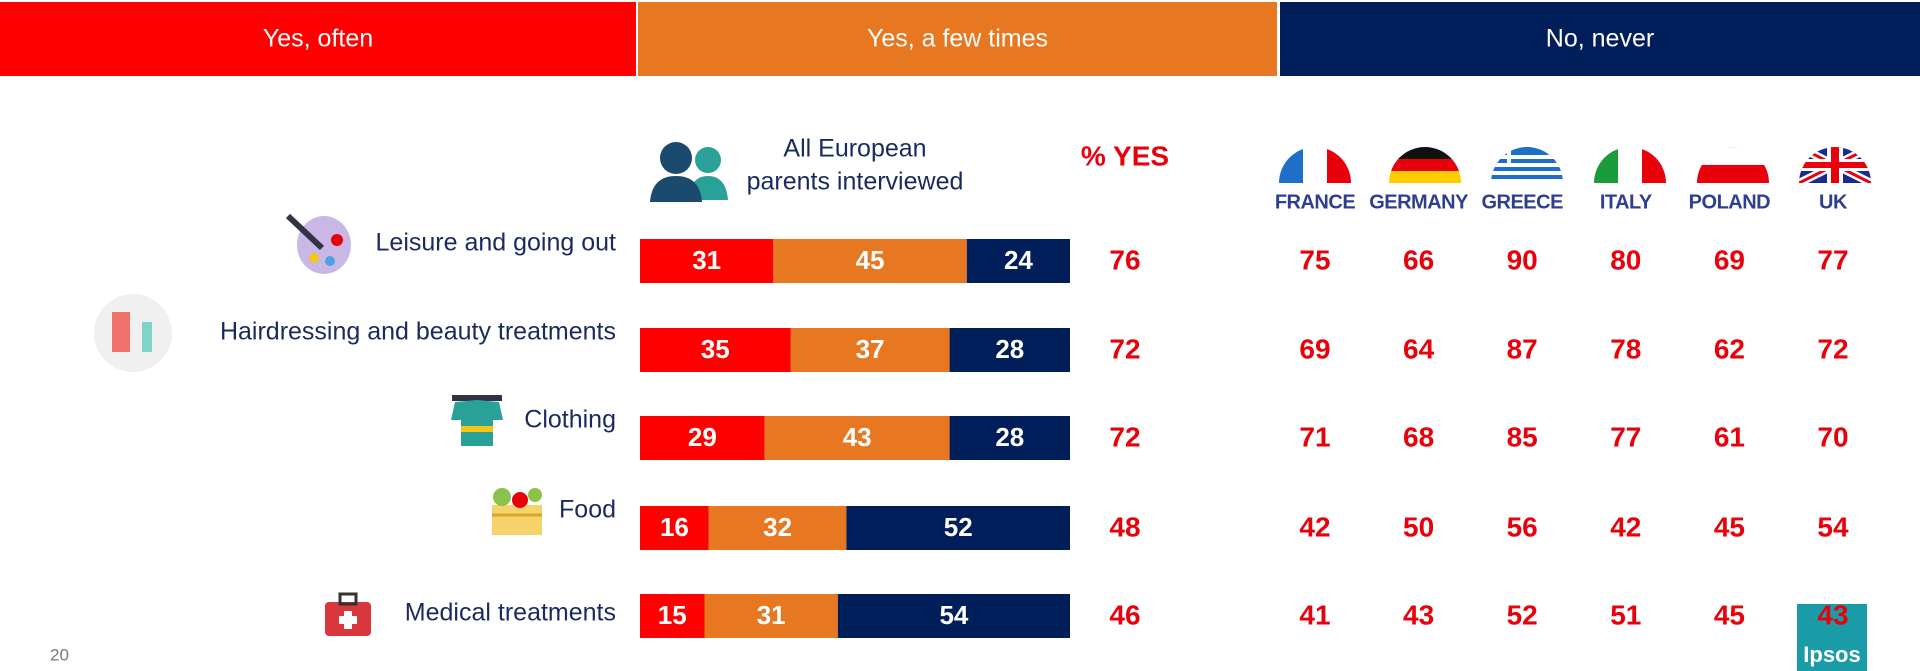 The width and height of the screenshot is (1920, 671). What do you see at coordinates (1314, 436) in the screenshot?
I see `country-value: 71` at bounding box center [1314, 436].